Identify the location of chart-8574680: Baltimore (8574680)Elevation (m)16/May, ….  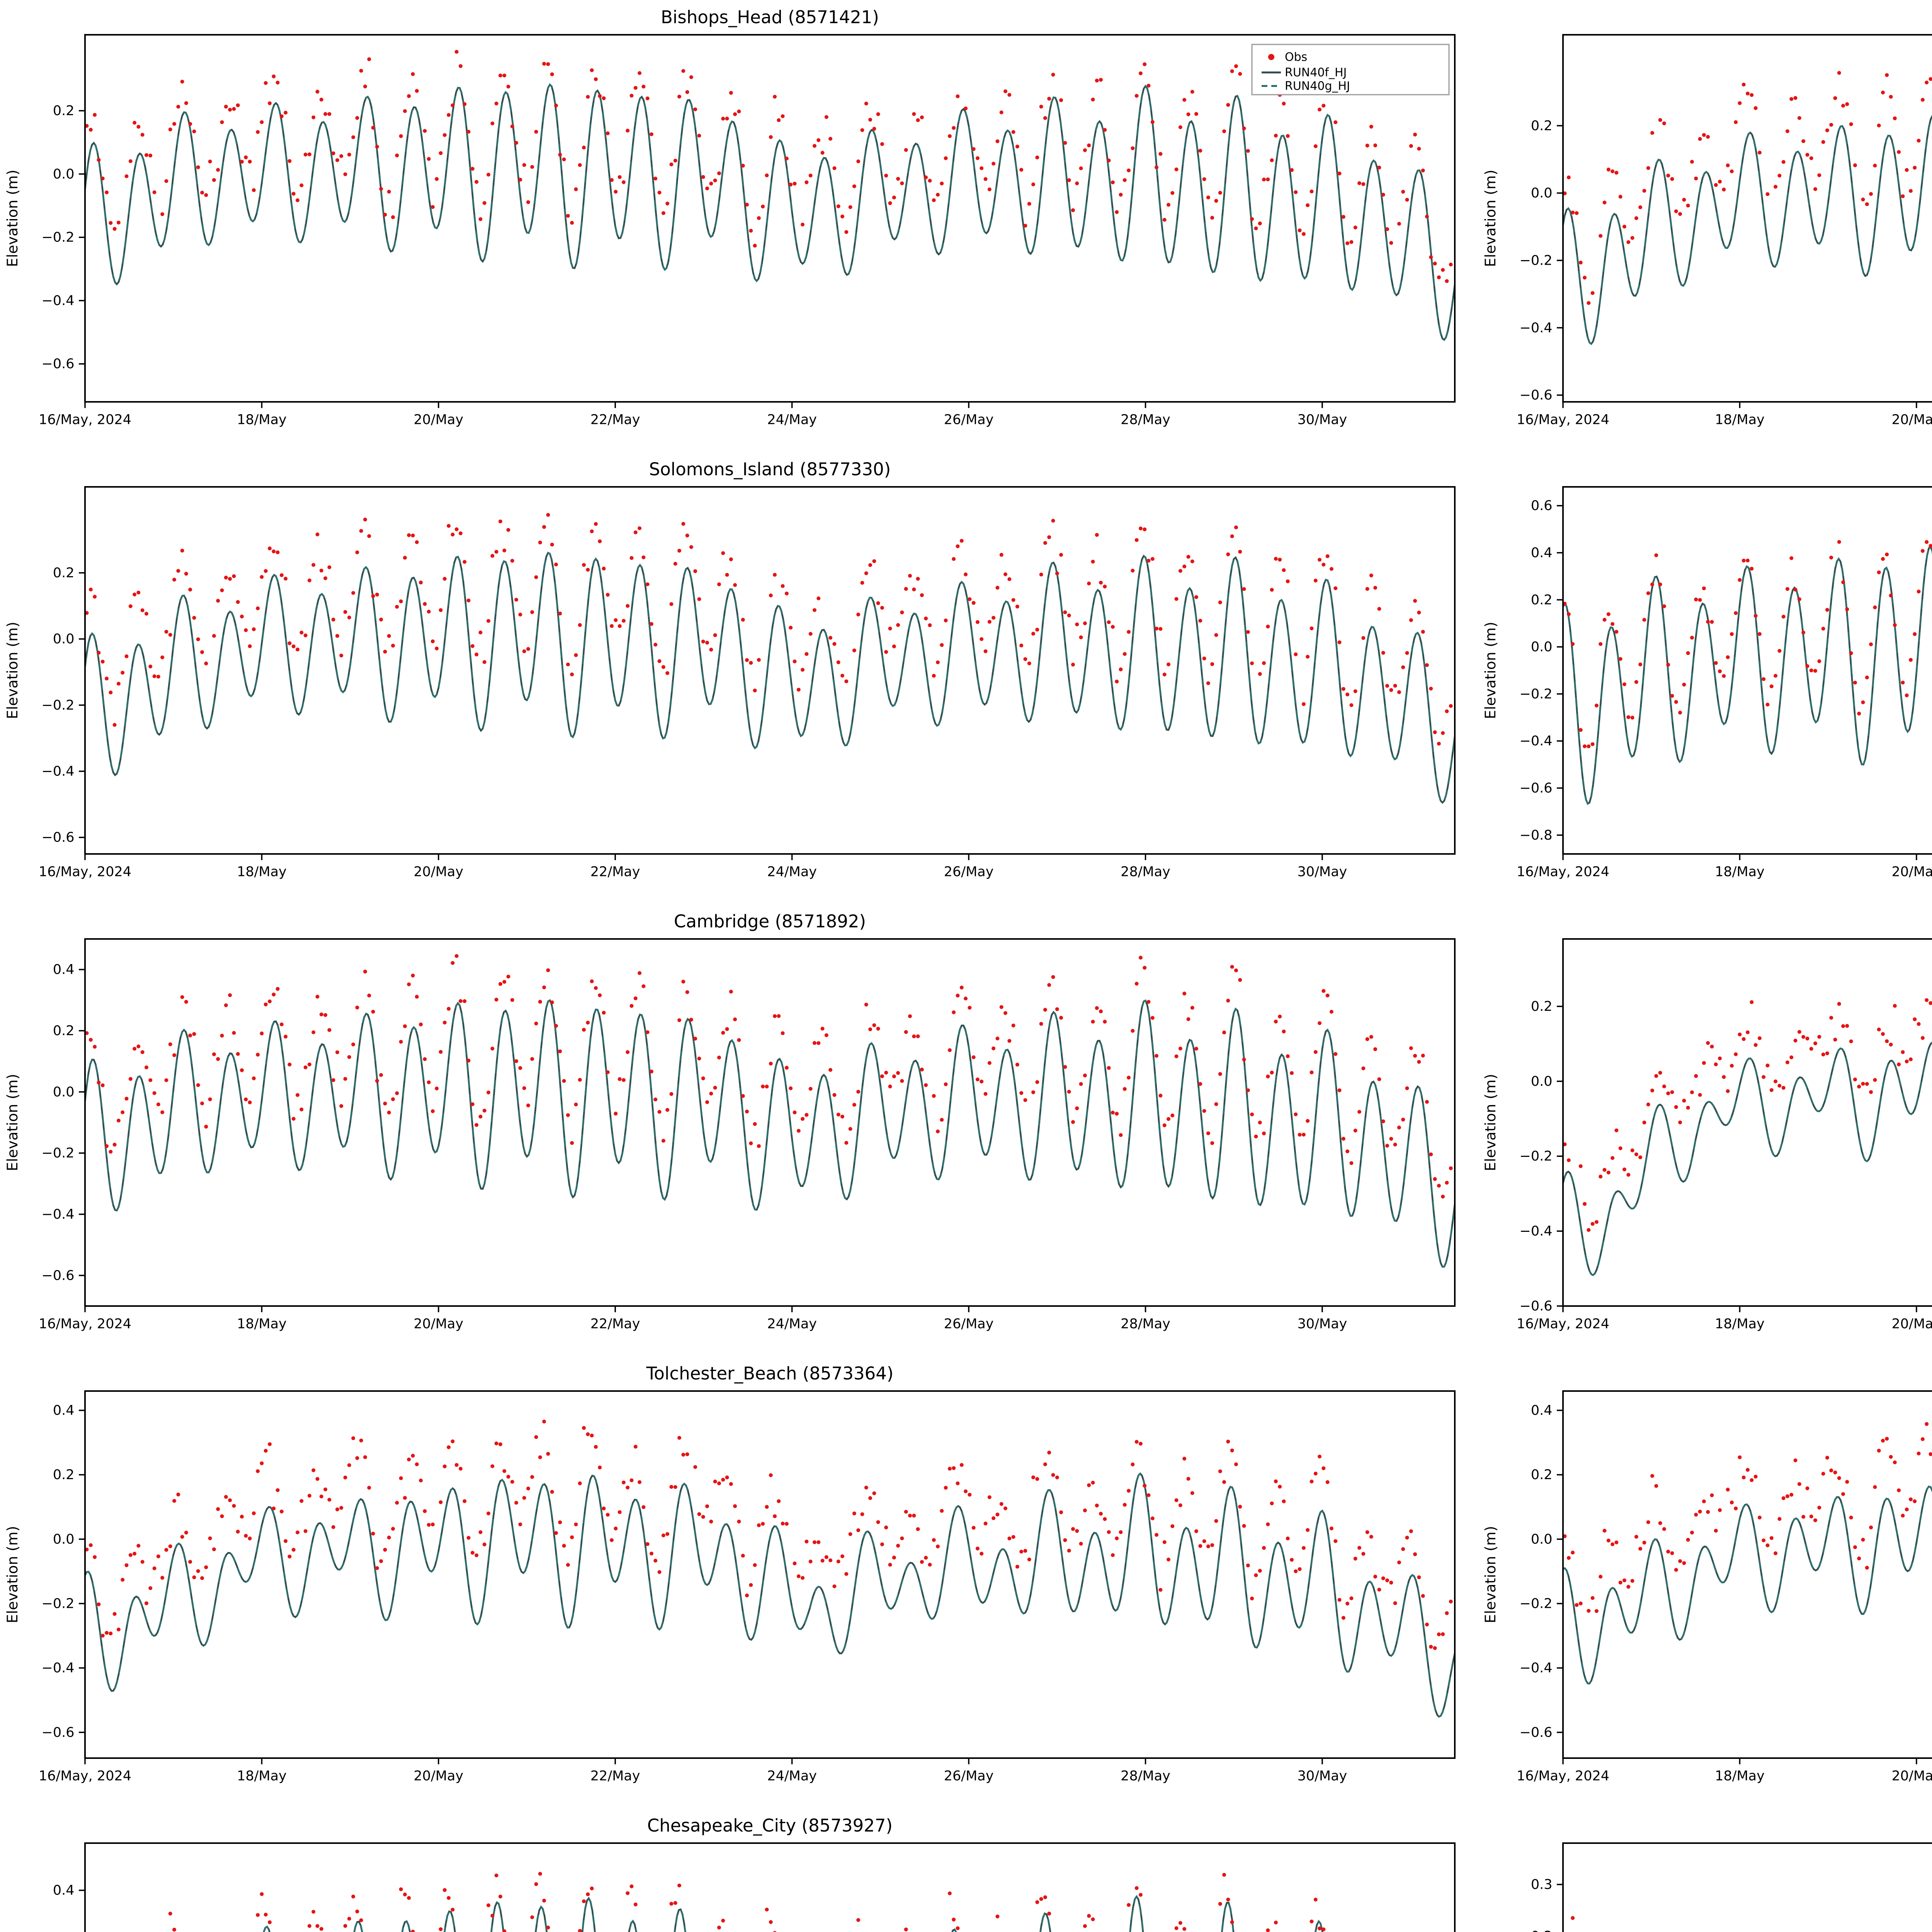
(1707, 1587).